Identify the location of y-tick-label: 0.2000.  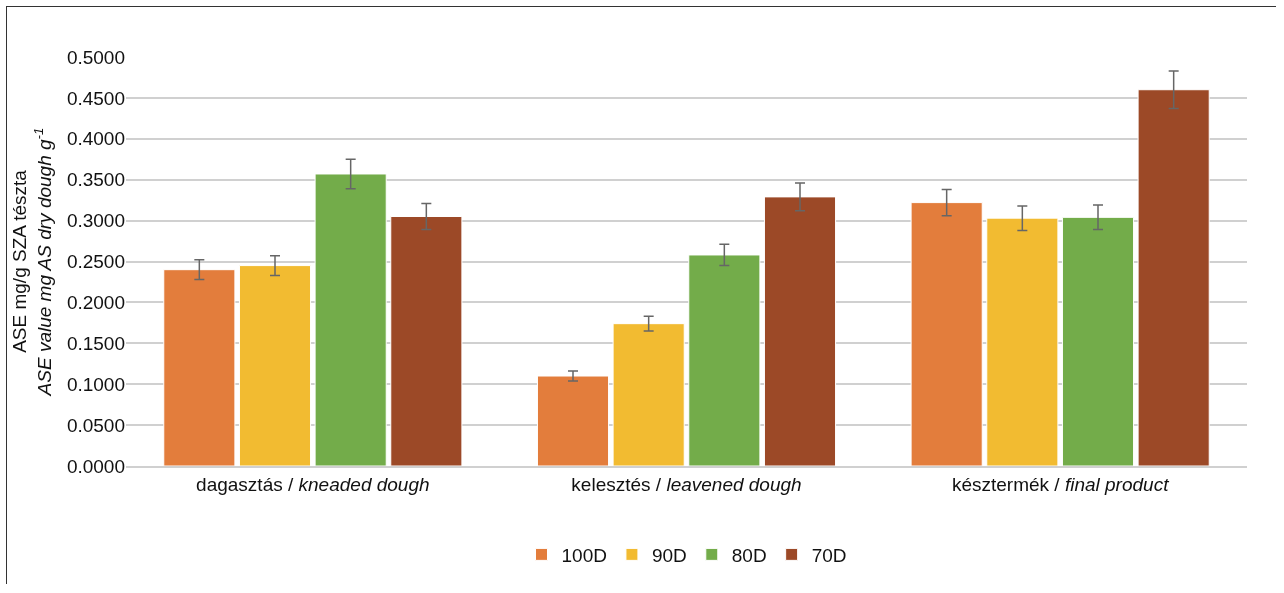
(95, 303).